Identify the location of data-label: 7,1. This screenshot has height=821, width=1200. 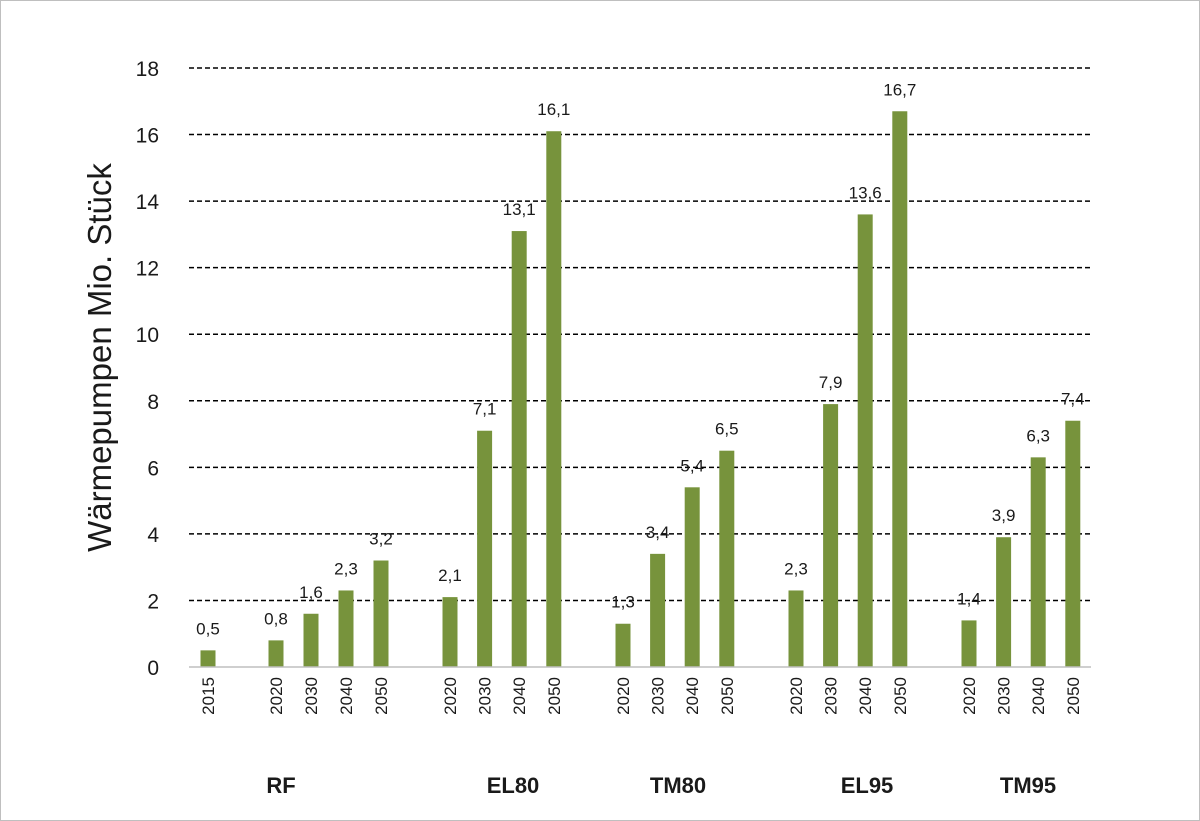
(485, 409).